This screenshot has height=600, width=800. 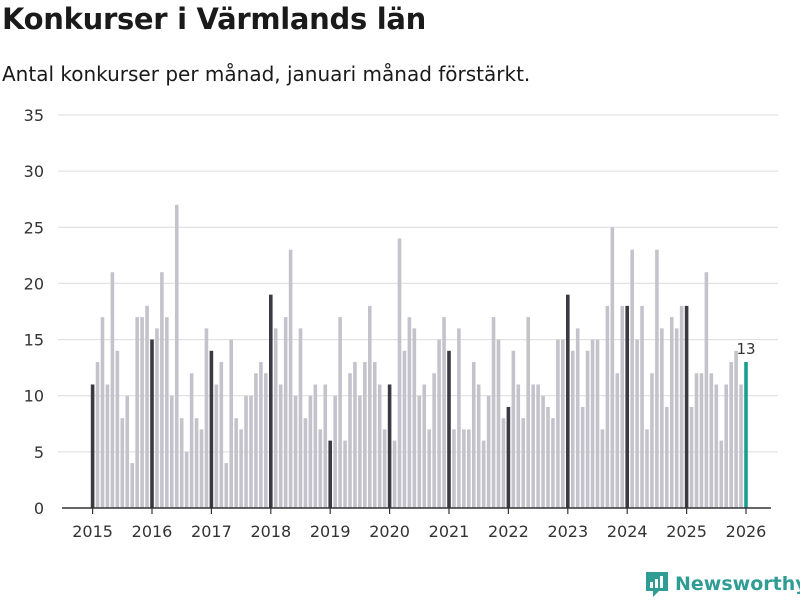 I want to click on chart-title: Konkurser i Värmlands län, so click(x=214, y=19).